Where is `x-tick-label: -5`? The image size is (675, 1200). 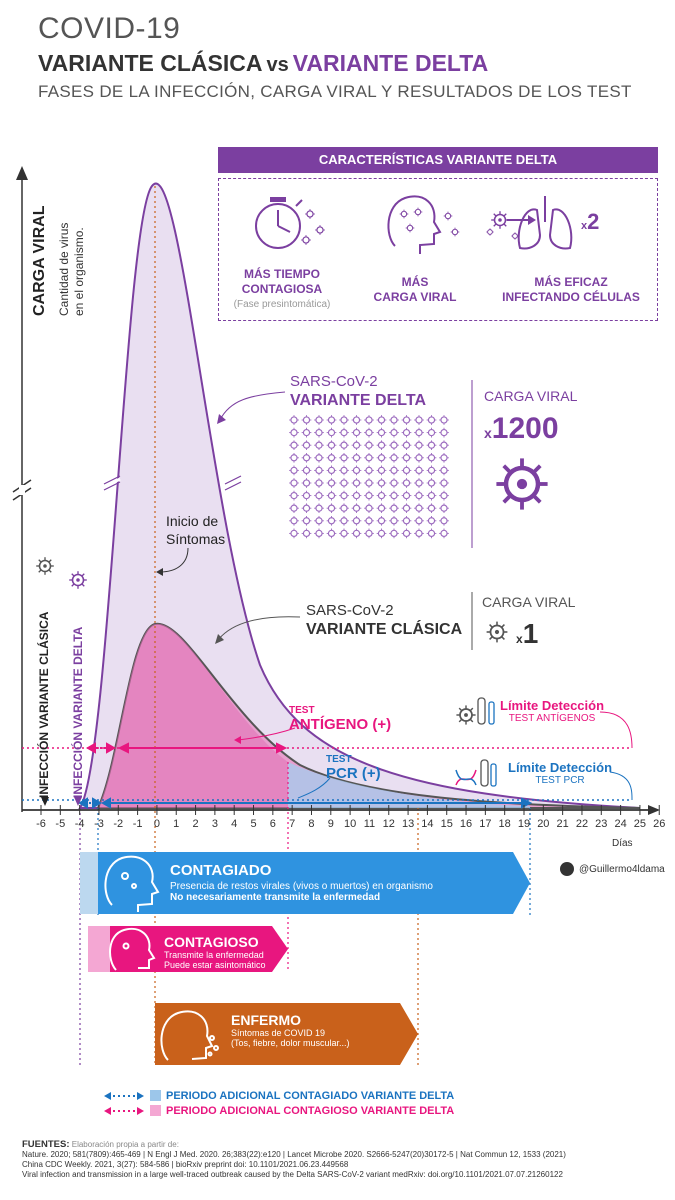 x-tick-label: -5 is located at coordinates (60, 824).